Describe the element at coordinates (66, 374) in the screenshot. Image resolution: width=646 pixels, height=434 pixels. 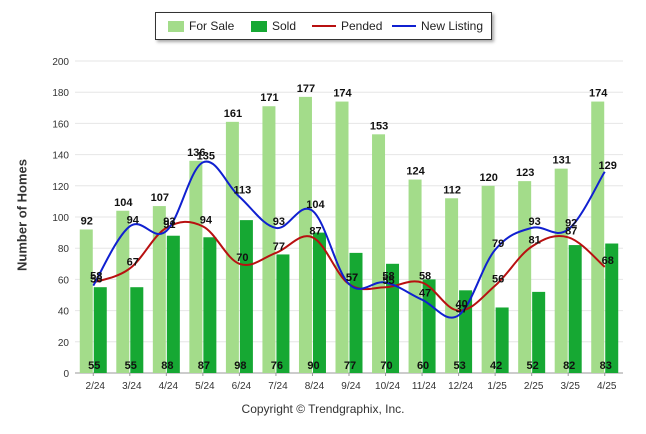
I see `y-tick-label: 0` at that location.